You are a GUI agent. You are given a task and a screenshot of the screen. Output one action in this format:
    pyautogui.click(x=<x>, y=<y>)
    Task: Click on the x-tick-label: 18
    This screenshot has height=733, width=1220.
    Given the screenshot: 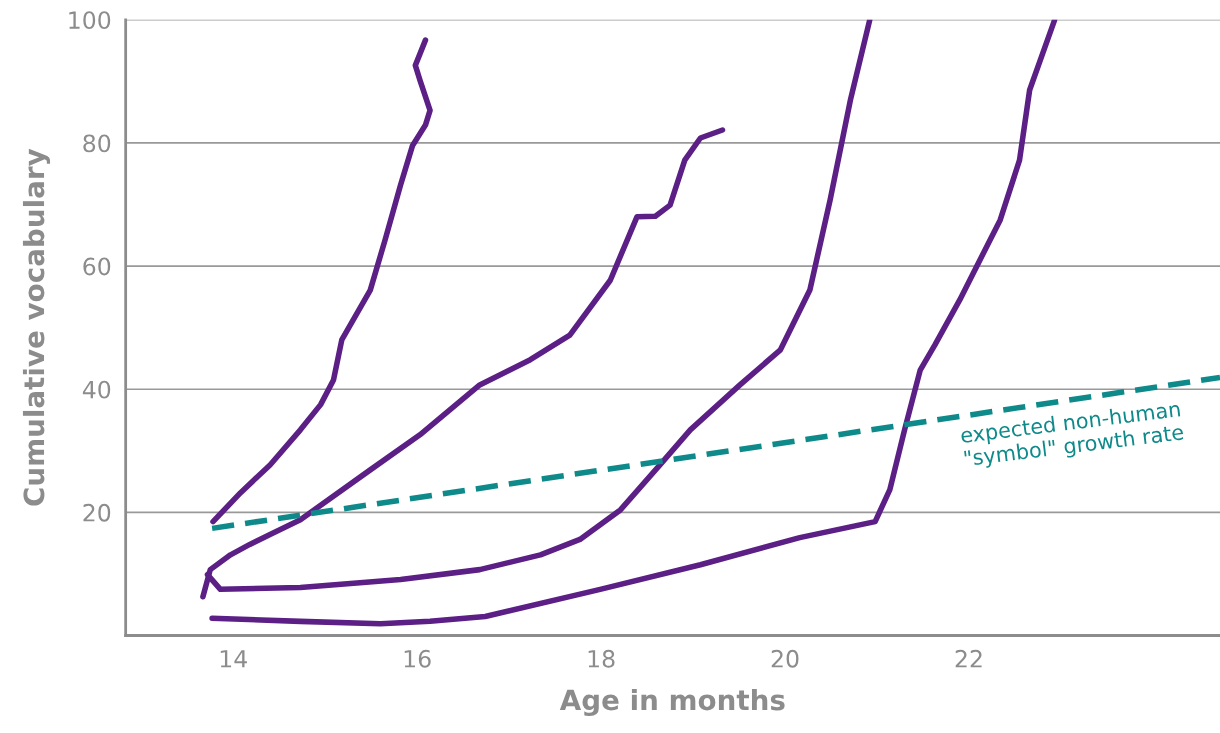 What is the action you would take?
    pyautogui.click(x=601, y=658)
    